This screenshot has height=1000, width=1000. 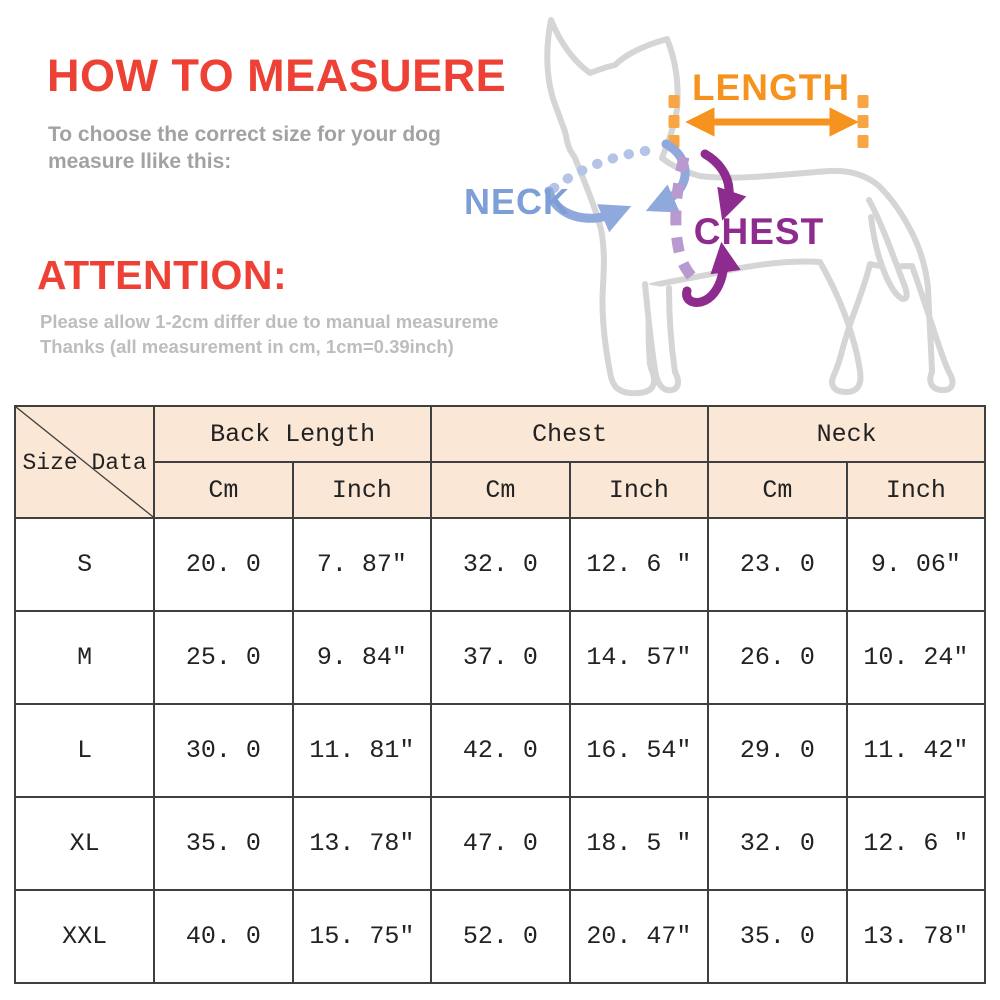 What do you see at coordinates (639, 936) in the screenshot?
I see `value-cell: 20. 47″` at bounding box center [639, 936].